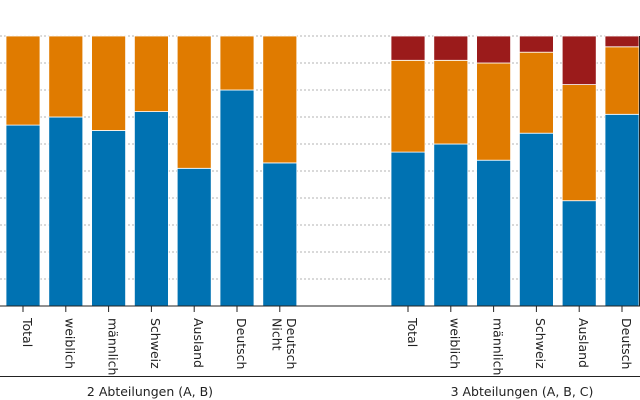  I want to click on group-label-2: 3 Abteilungen (A, B, C), so click(522, 391).